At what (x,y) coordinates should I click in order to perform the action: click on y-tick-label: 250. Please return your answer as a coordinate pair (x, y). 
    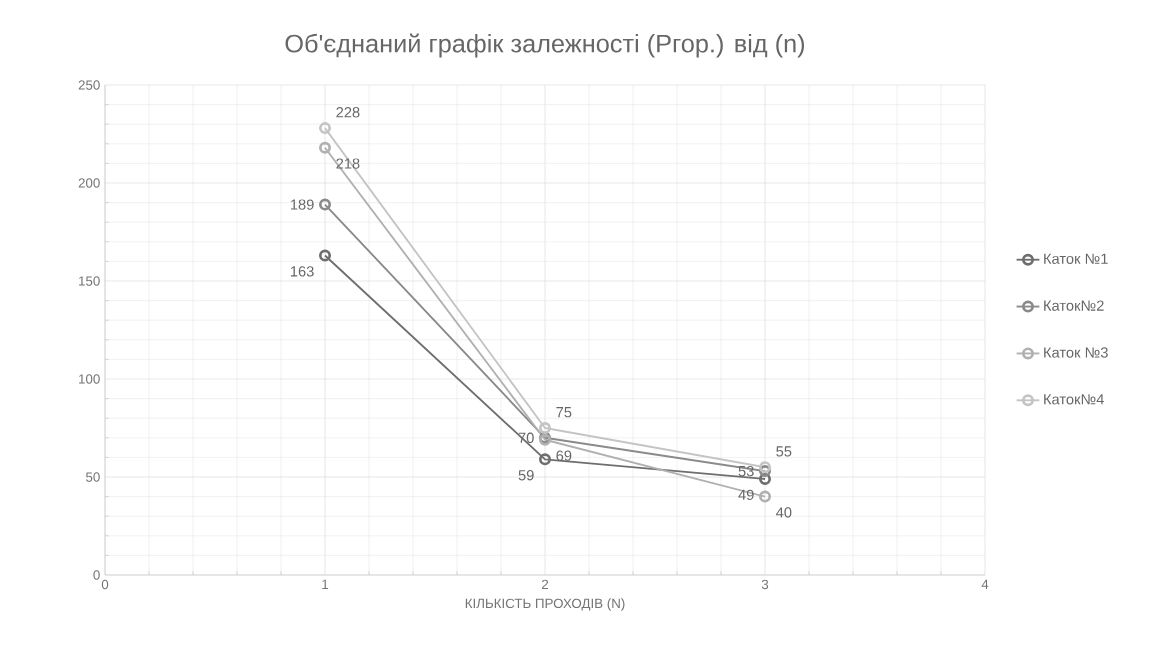
    Looking at the image, I should click on (89, 85).